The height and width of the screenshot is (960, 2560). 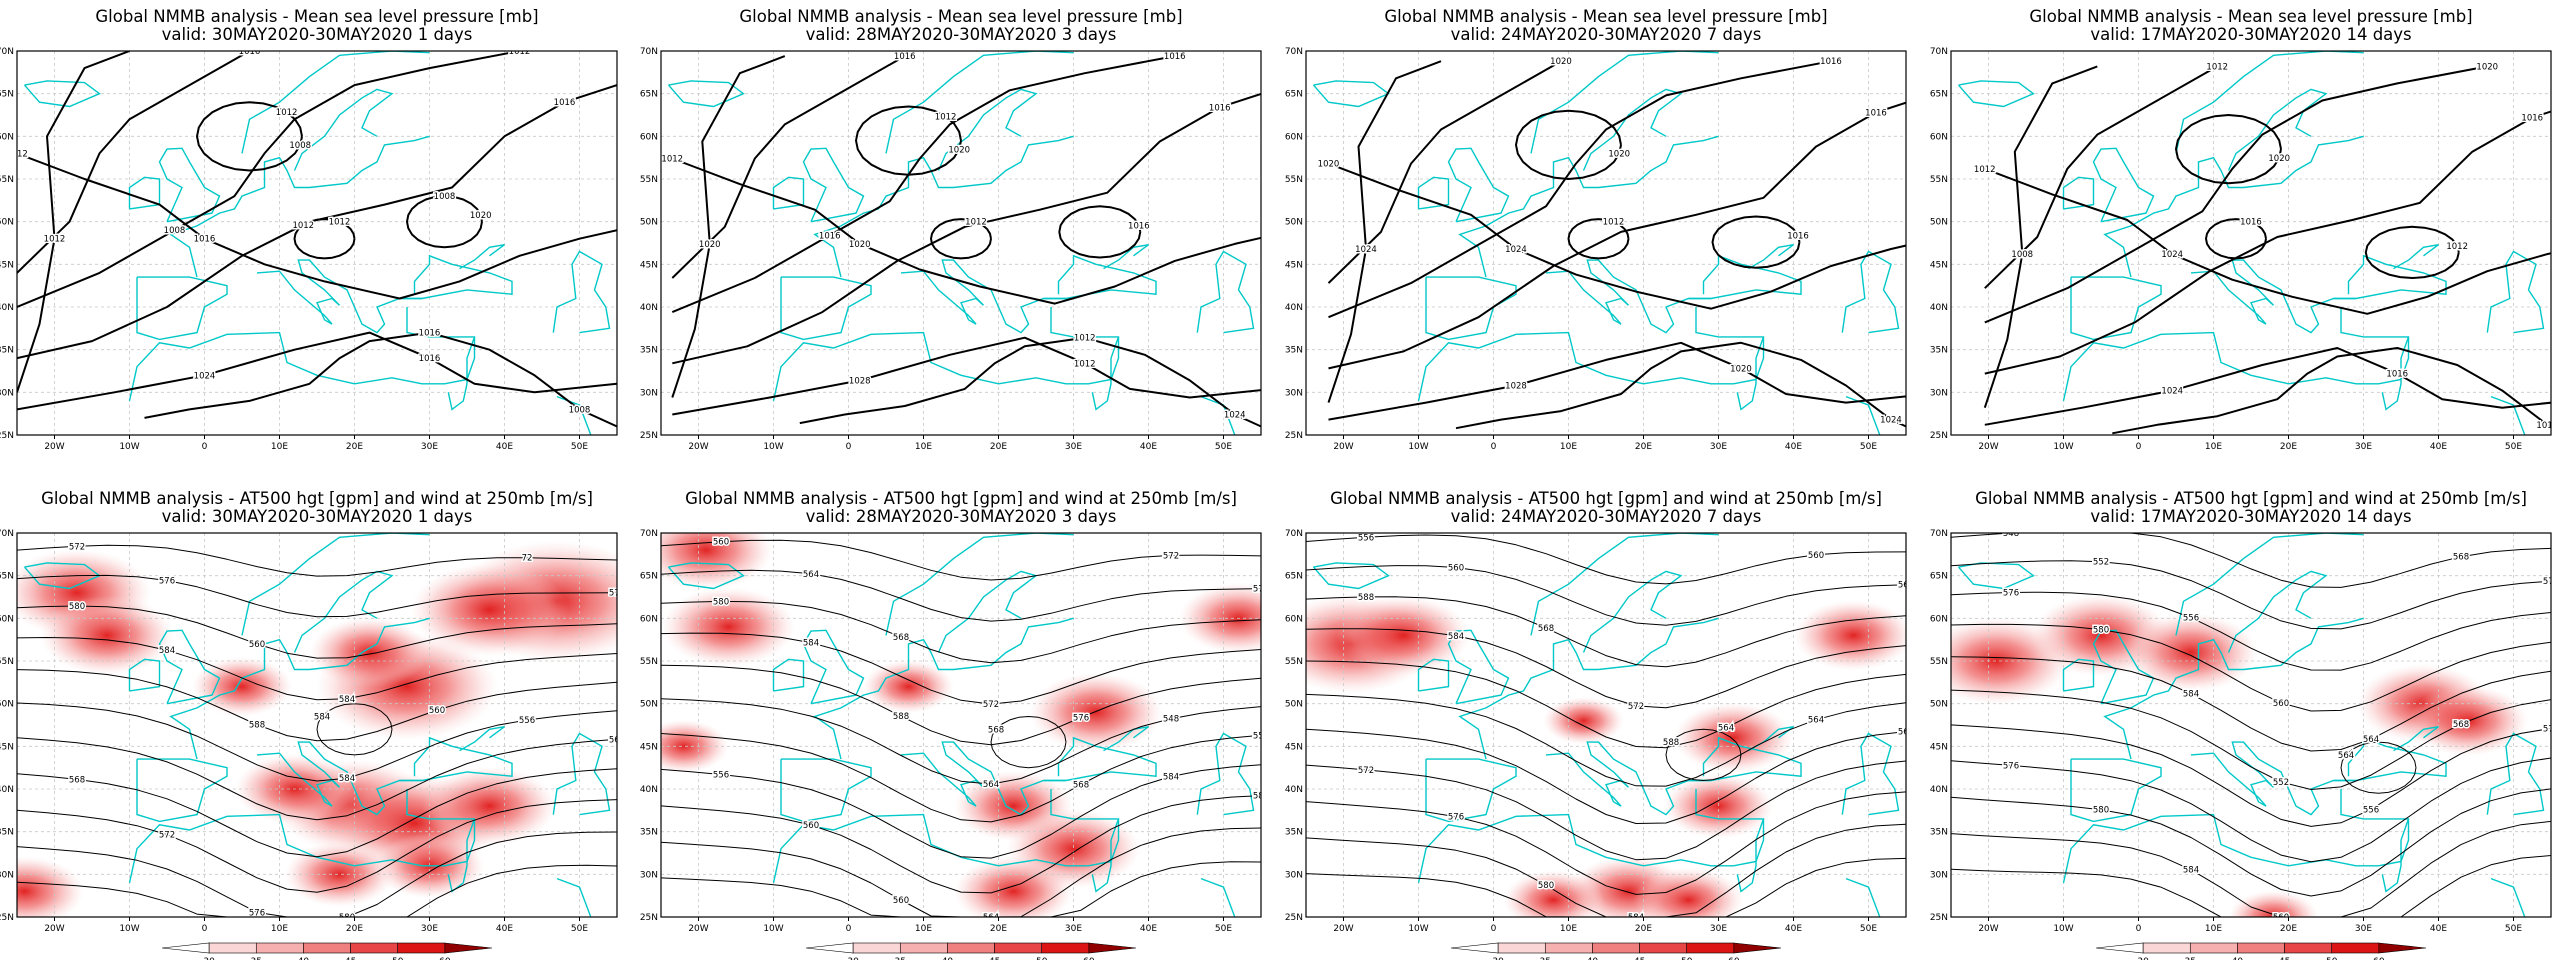 What do you see at coordinates (2346, 756) in the screenshot?
I see `contour-label: 564` at bounding box center [2346, 756].